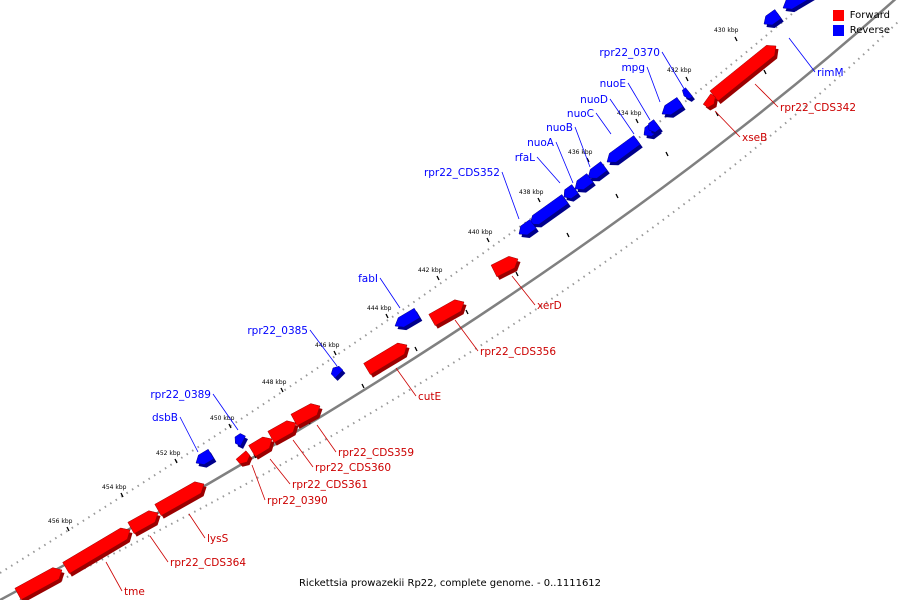 The width and height of the screenshot is (900, 600). What do you see at coordinates (655, 127) in the screenshot?
I see `gene-nuoe` at bounding box center [655, 127].